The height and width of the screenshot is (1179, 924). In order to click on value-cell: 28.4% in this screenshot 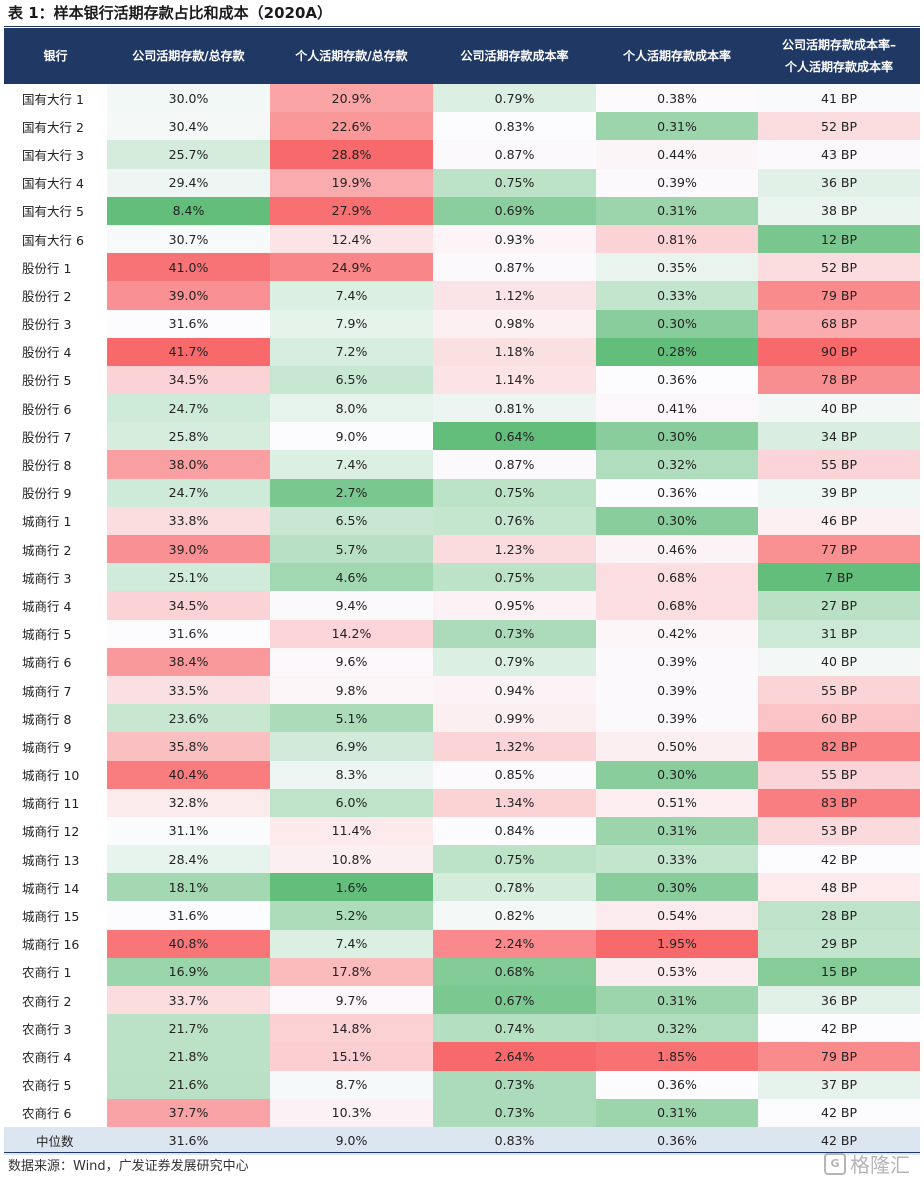, I will do `click(188, 859)`.